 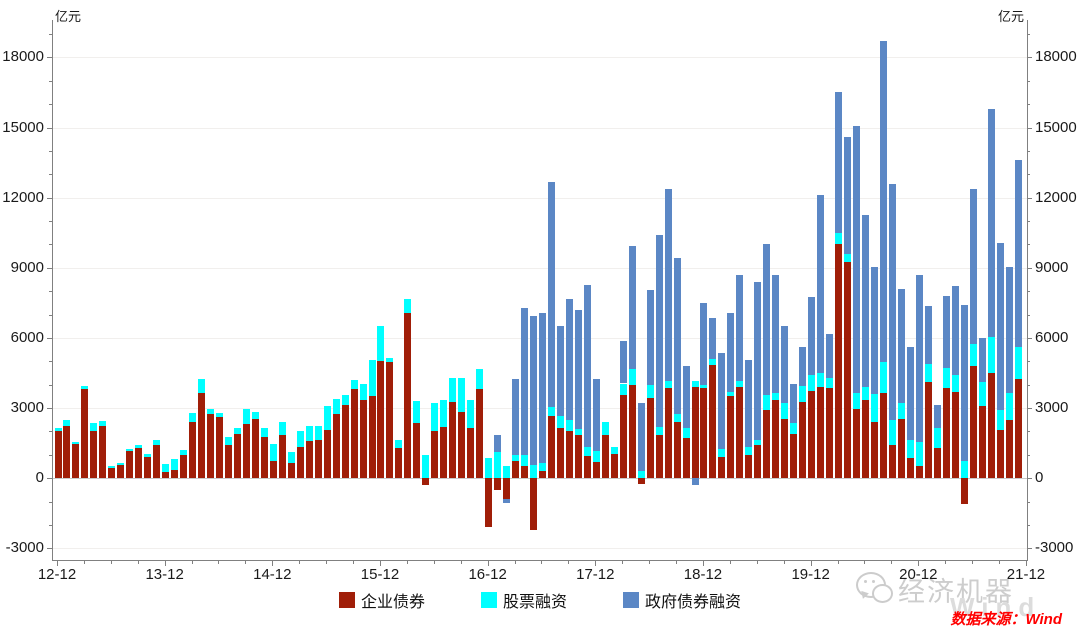 What do you see at coordinates (540, 479) in the screenshot?
I see `zero-gridline` at bounding box center [540, 479].